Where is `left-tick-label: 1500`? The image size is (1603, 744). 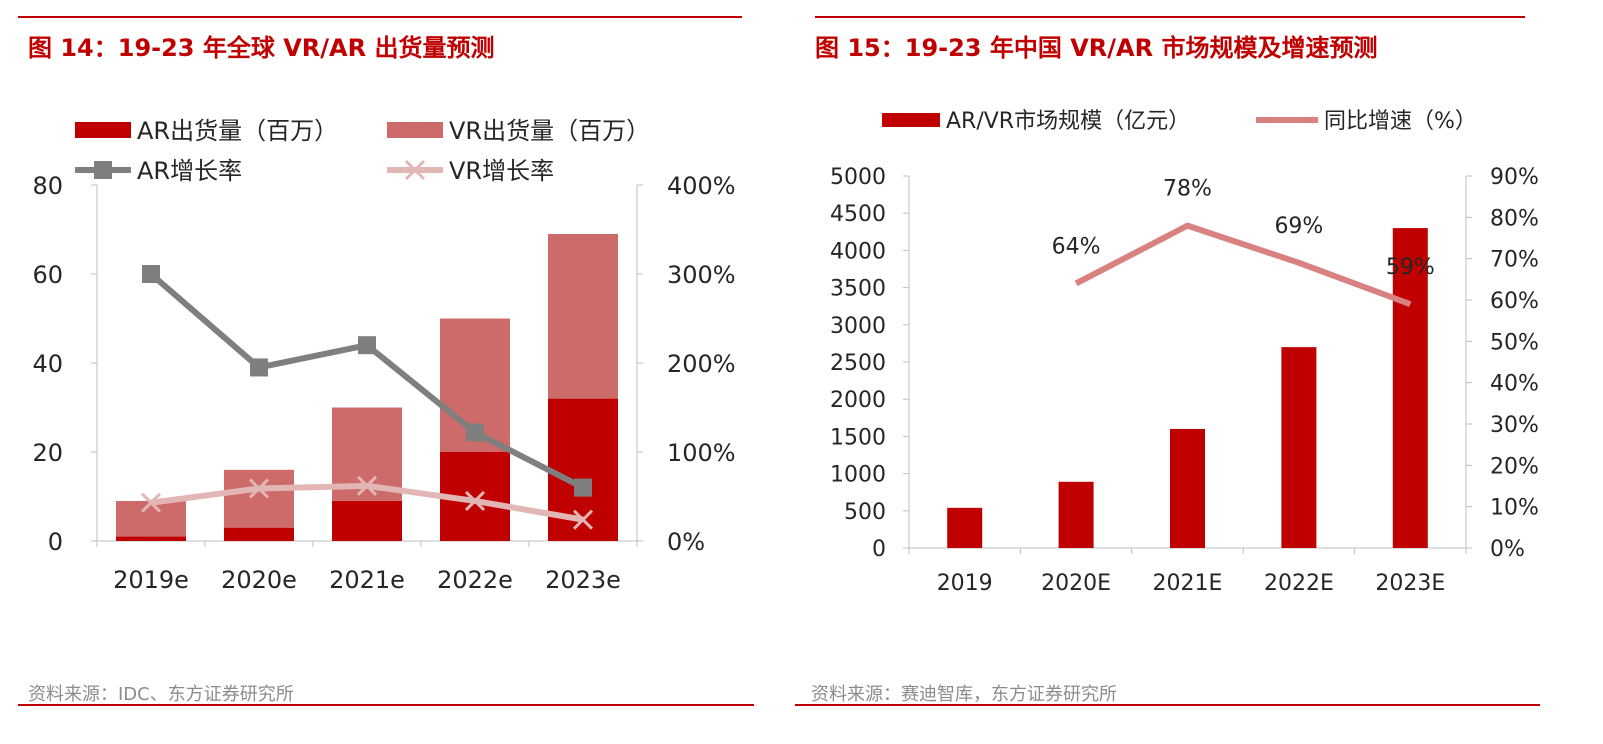 left-tick-label: 1500 is located at coordinates (858, 437).